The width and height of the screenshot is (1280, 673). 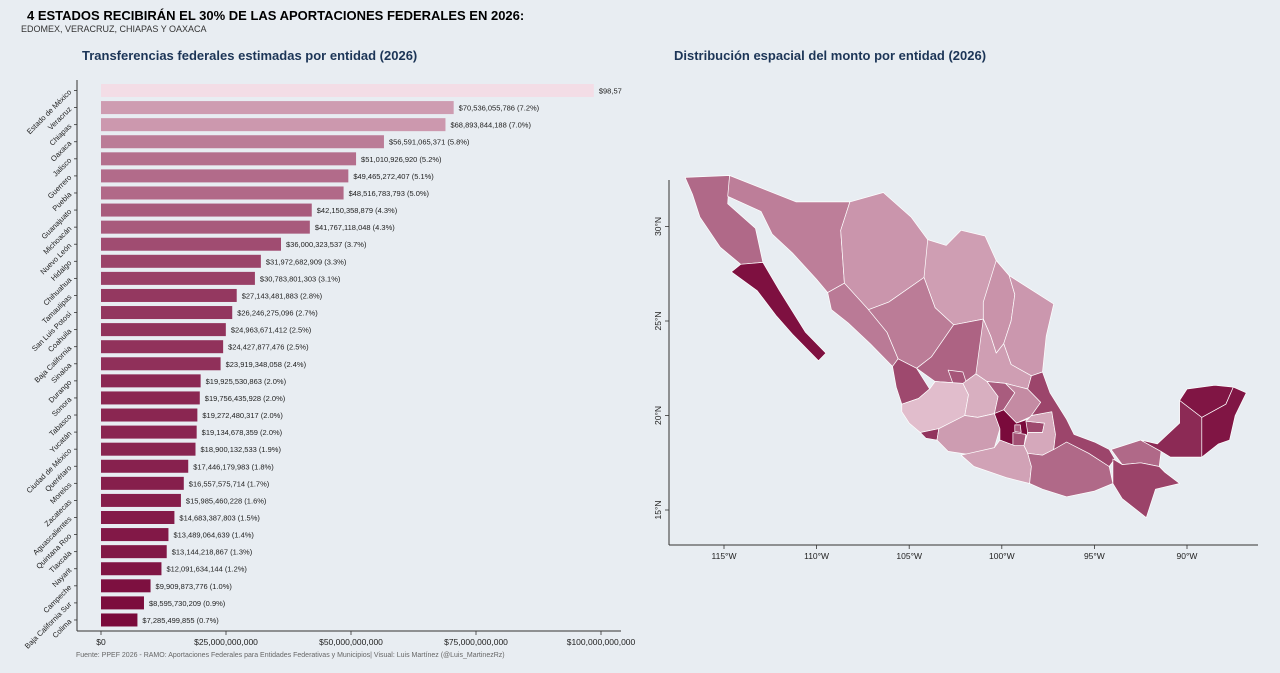 I want to click on bar-value-label: $68,893,844,188 (7.0%), so click(x=490, y=125).